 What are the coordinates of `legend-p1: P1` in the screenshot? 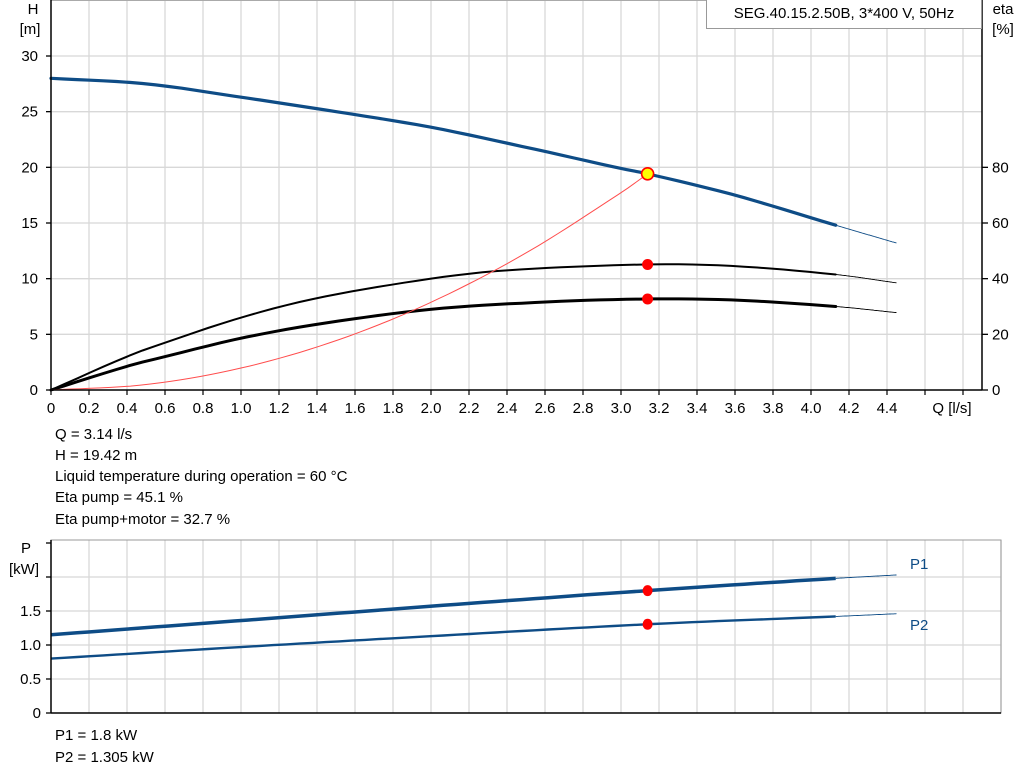 It's located at (919, 564).